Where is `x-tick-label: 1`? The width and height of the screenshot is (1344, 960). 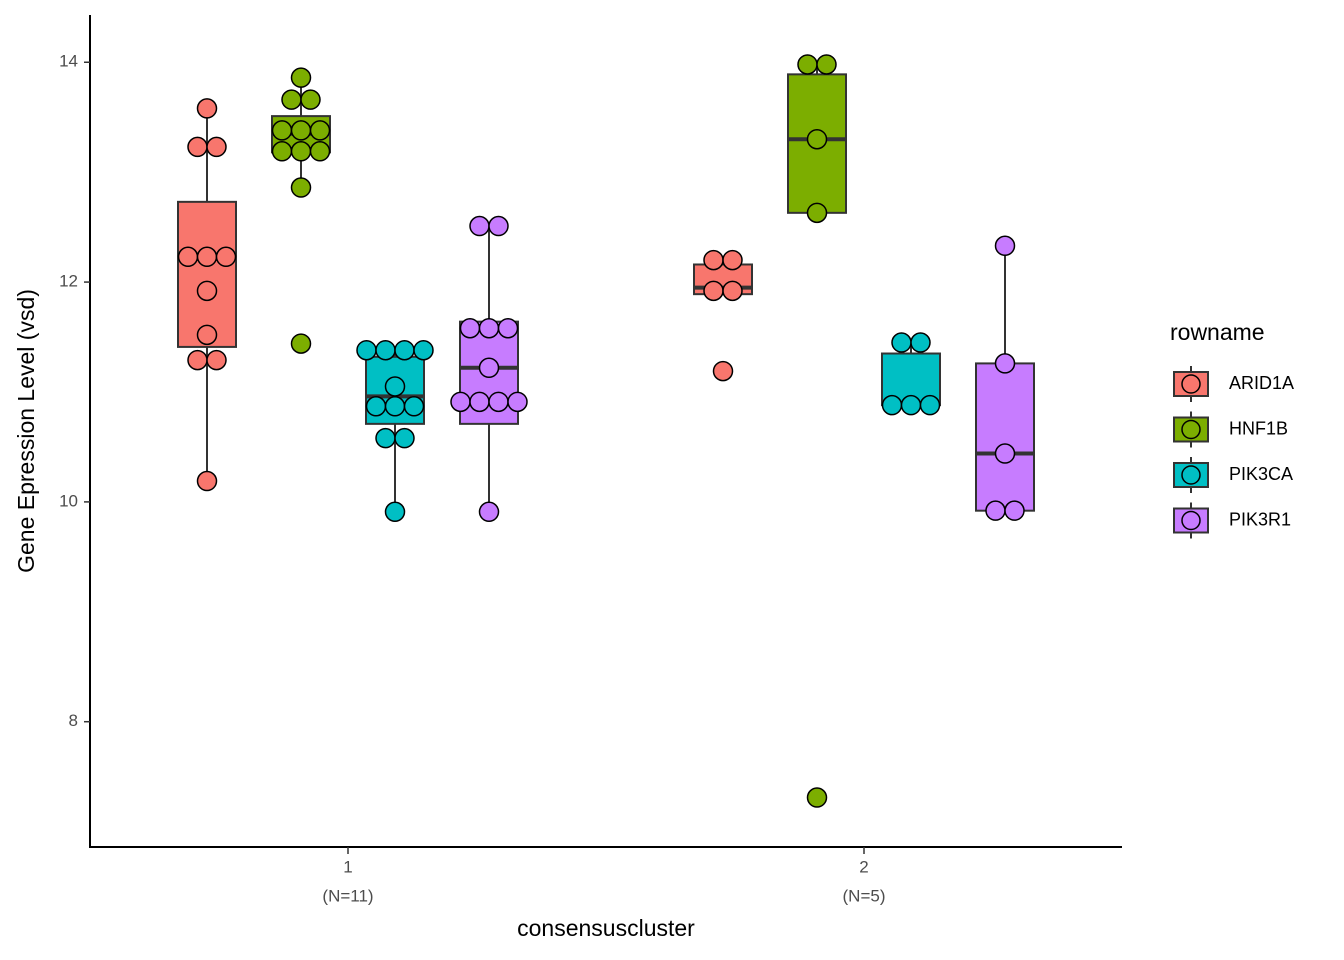 x-tick-label: 1 is located at coordinates (347, 866).